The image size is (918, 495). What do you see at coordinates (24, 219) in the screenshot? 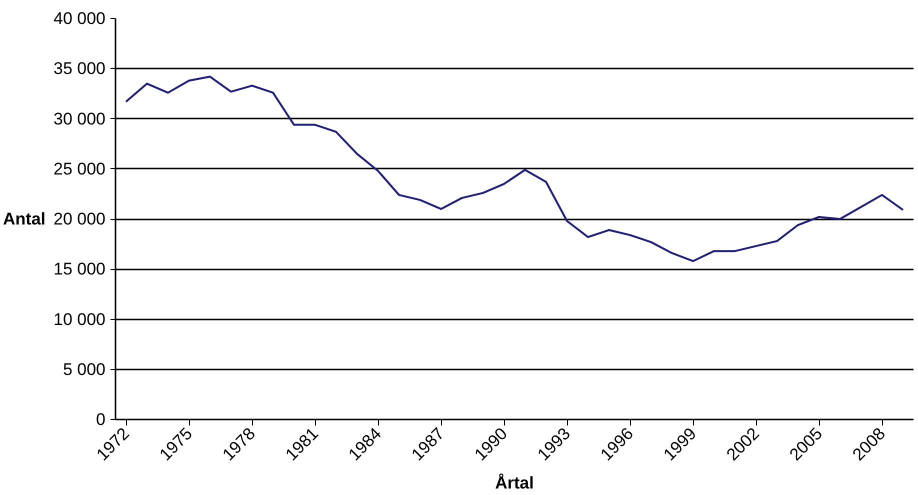
I see `y-axis-title: Antal` at bounding box center [24, 219].